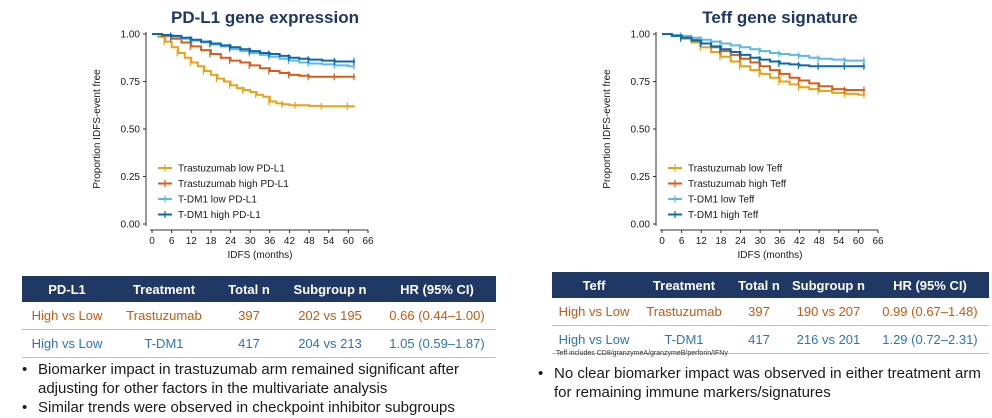 The height and width of the screenshot is (418, 992). Describe the element at coordinates (780, 17) in the screenshot. I see `right-chart-title: Teff gene signature` at that location.